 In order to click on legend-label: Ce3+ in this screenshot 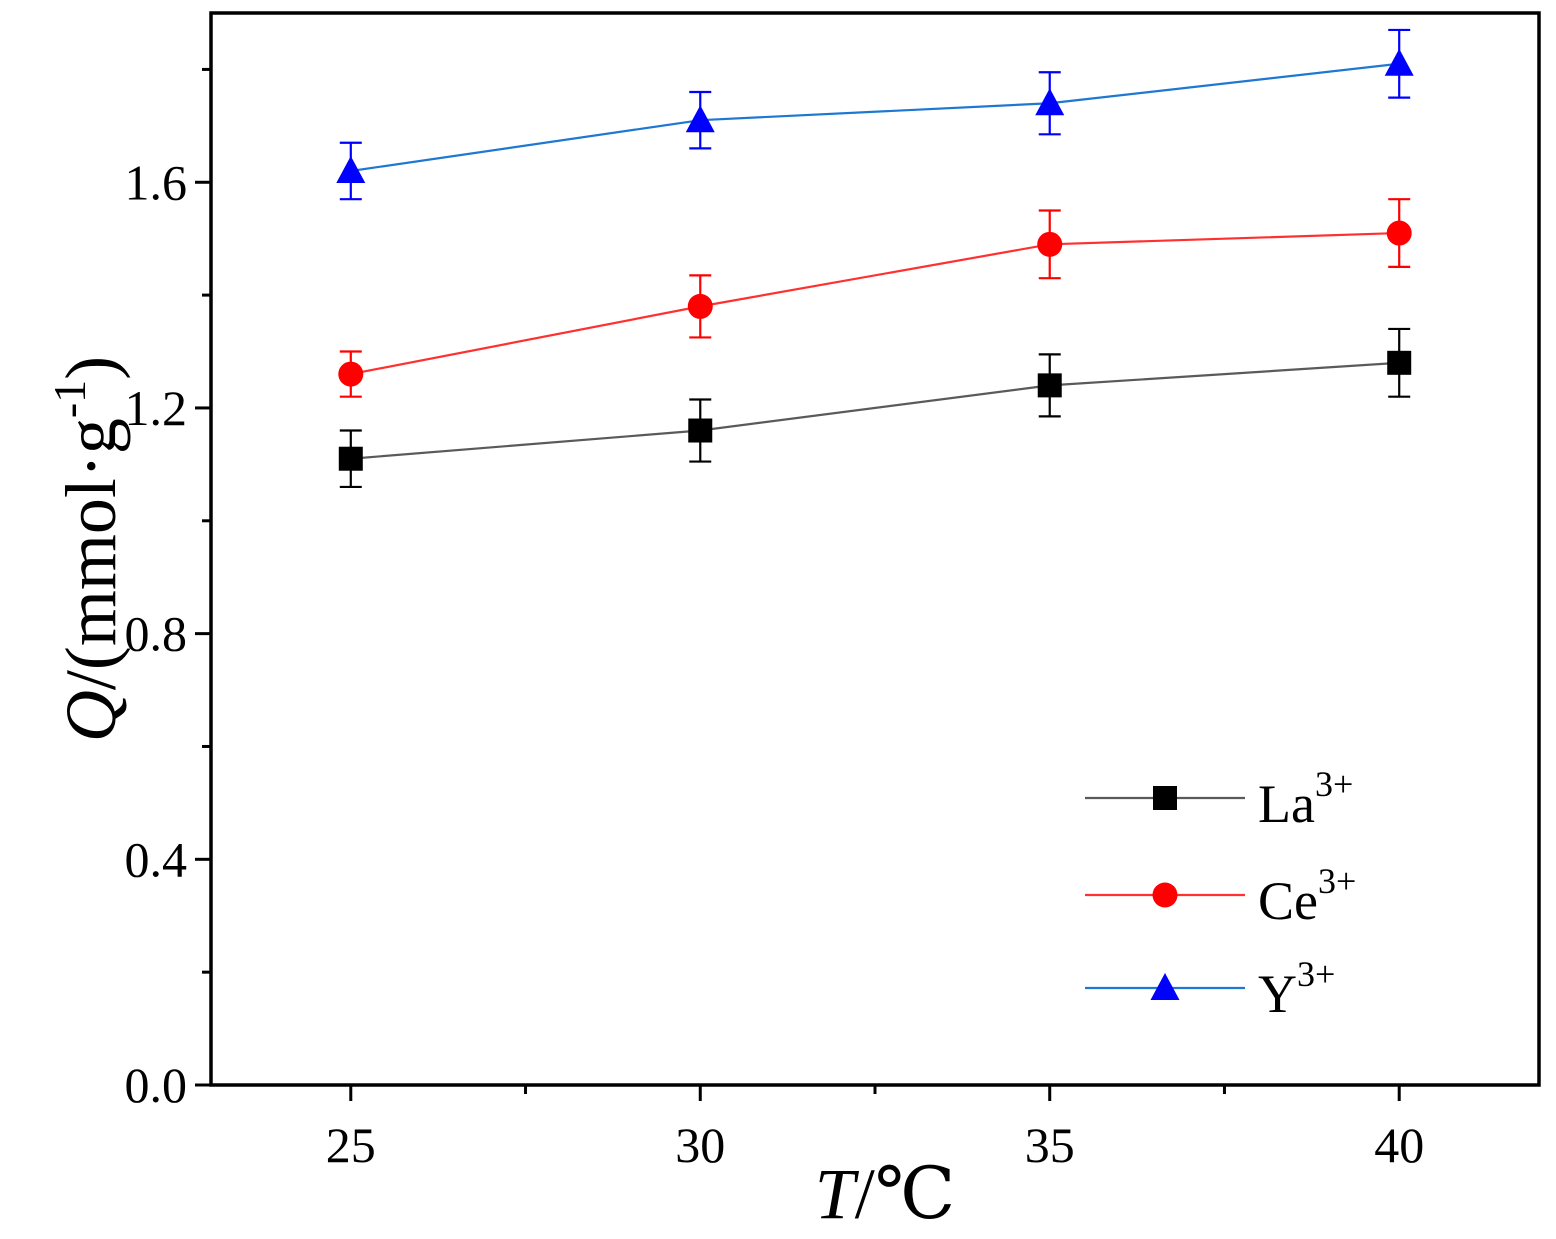, I will do `click(1307, 896)`.